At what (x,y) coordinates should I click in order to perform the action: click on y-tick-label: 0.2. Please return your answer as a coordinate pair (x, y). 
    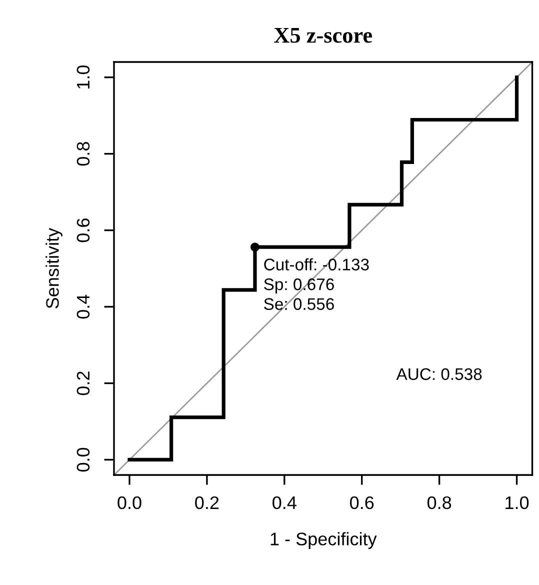
    Looking at the image, I should click on (83, 384).